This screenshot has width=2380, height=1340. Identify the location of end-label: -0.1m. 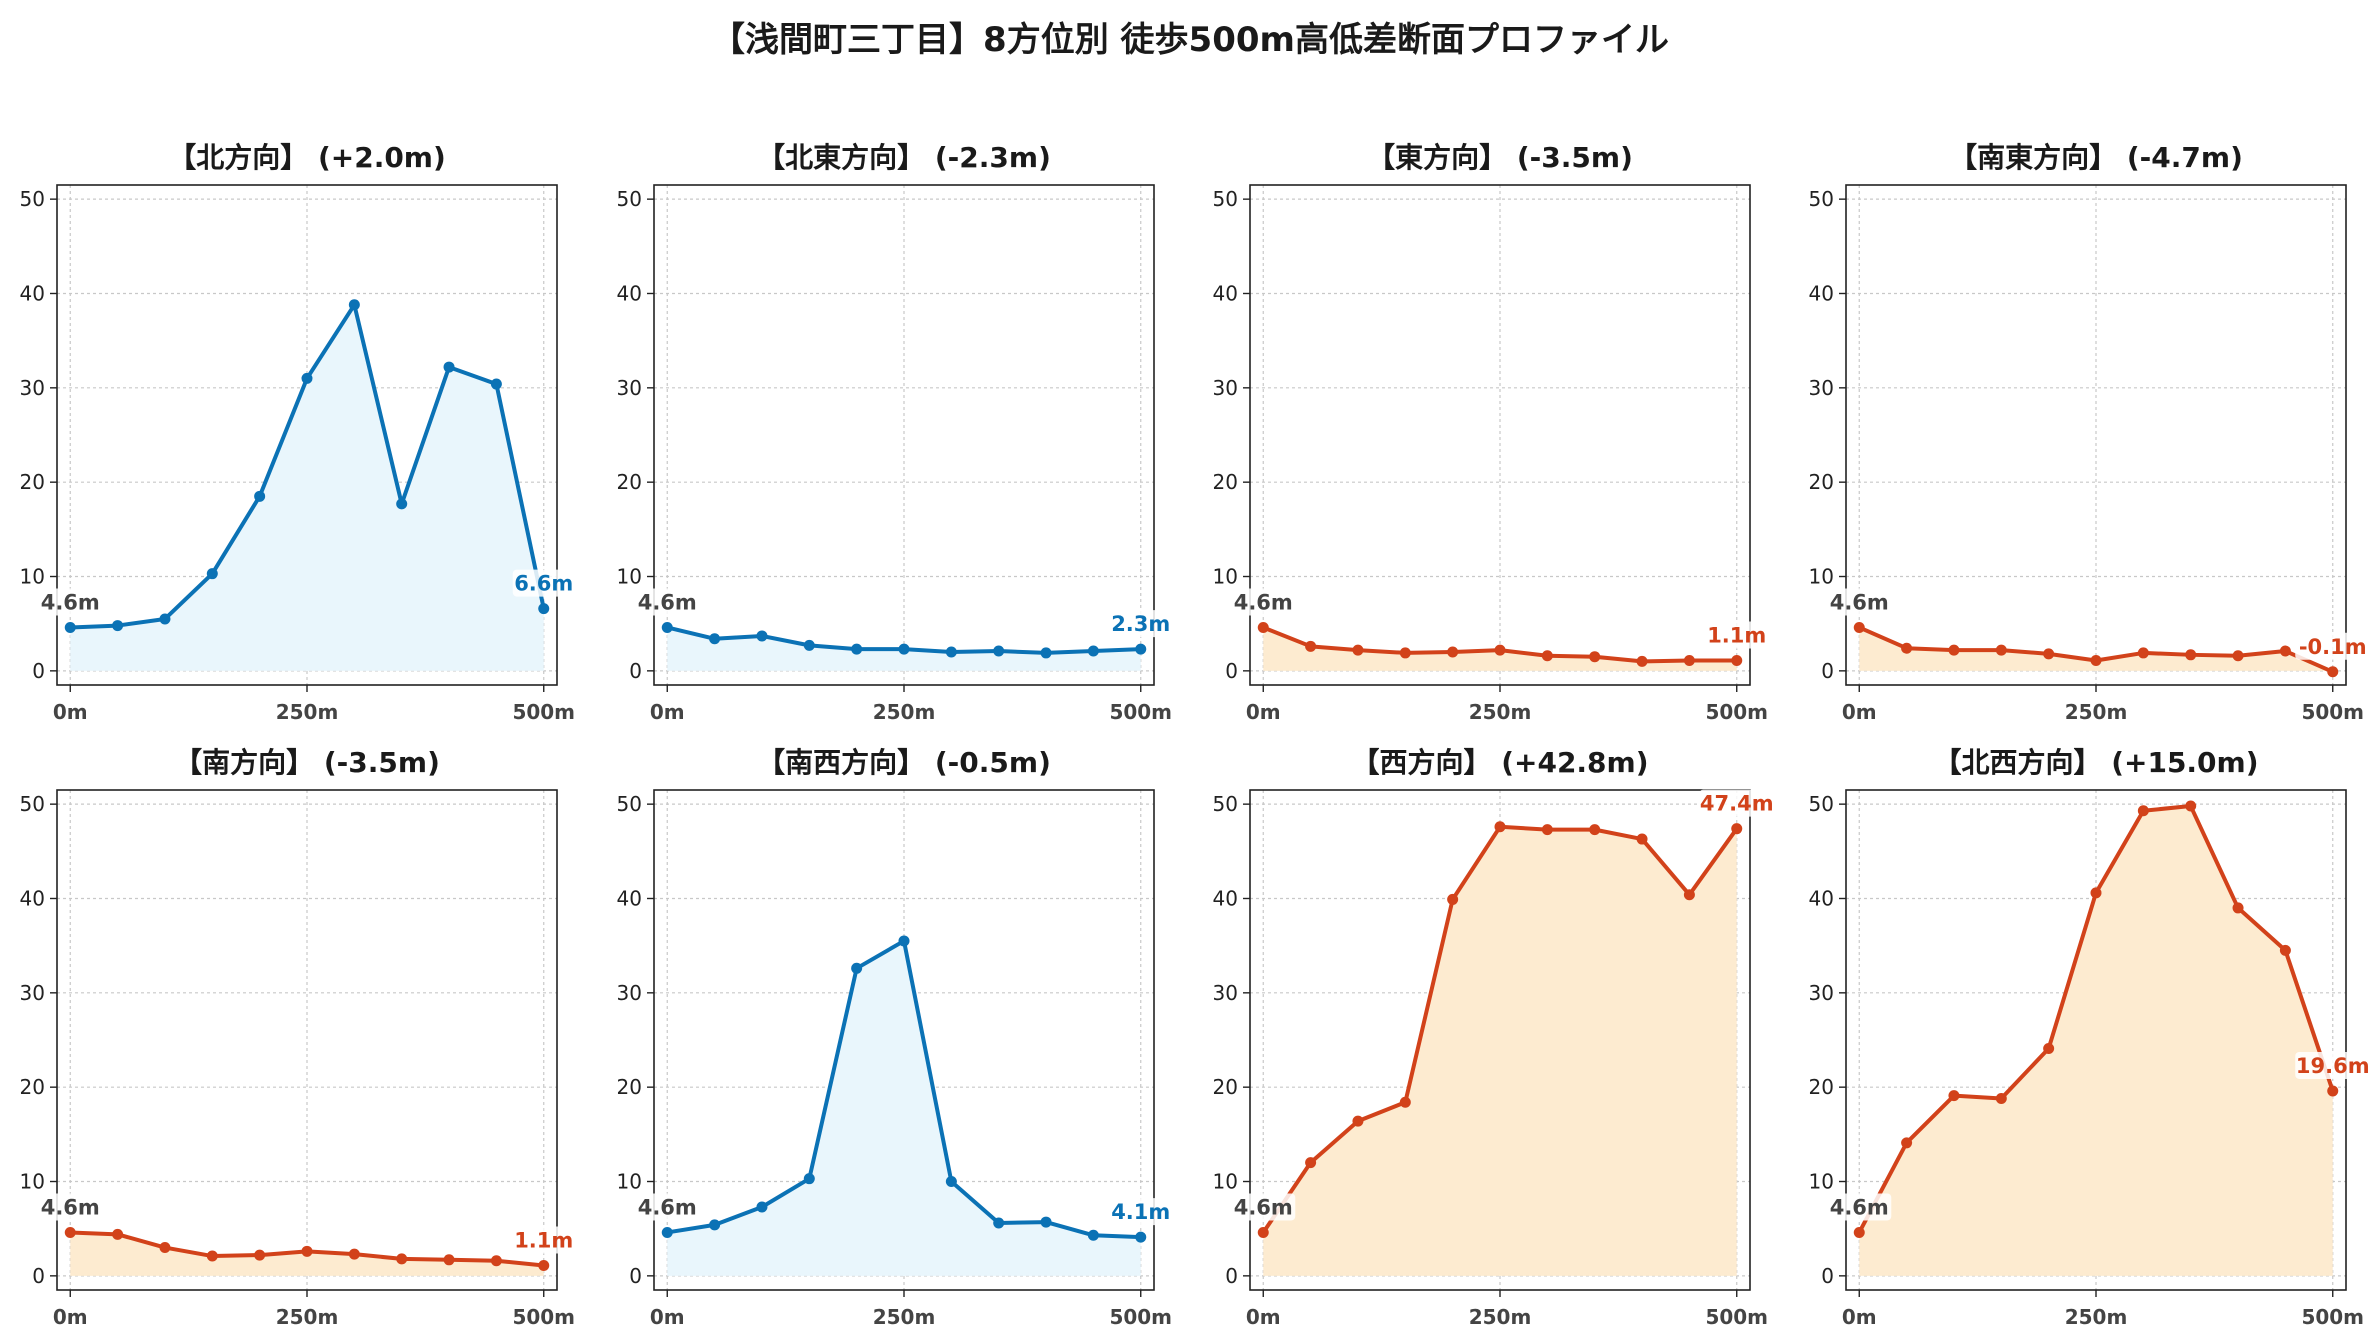
(2333, 647).